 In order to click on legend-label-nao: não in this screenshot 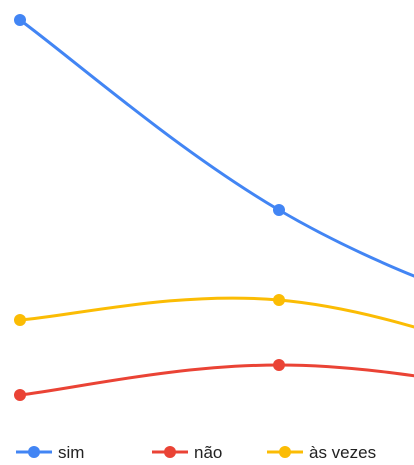, I will do `click(208, 452)`.